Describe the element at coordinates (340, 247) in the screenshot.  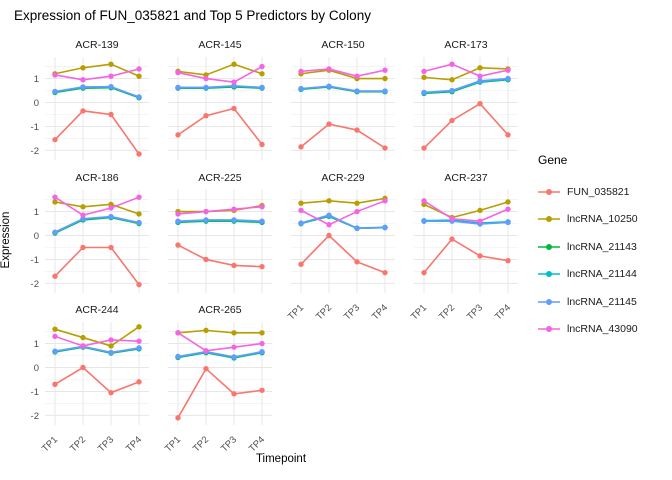
I see `facet-ACR-229: ACR-229 TP1 TP2 TP3 TP4` at that location.